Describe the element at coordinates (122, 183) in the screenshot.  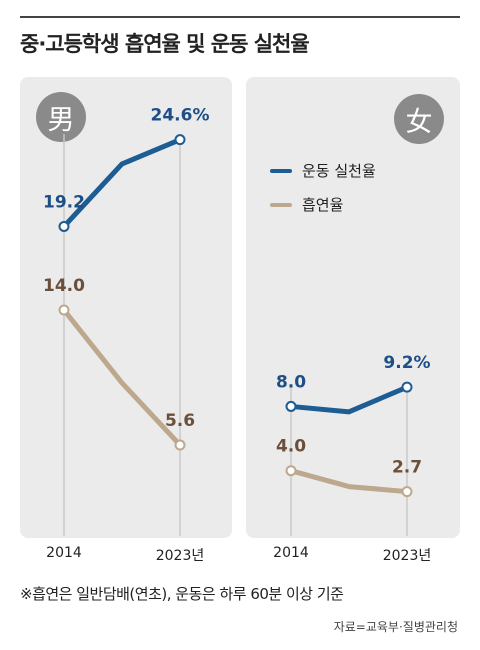
I see `series-line-exercise-male` at that location.